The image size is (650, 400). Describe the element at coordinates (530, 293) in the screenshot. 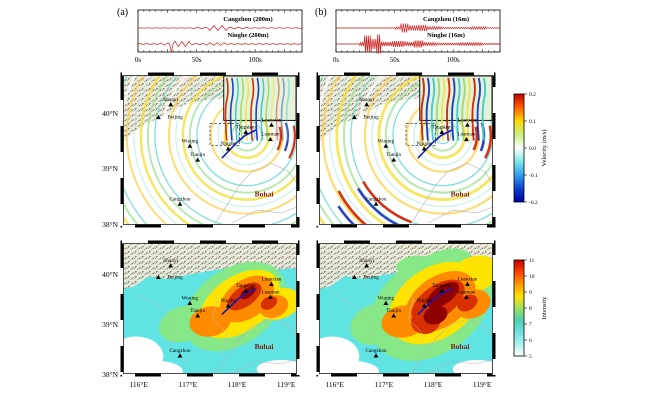

I see `colorbar-tick-label: 9` at that location.